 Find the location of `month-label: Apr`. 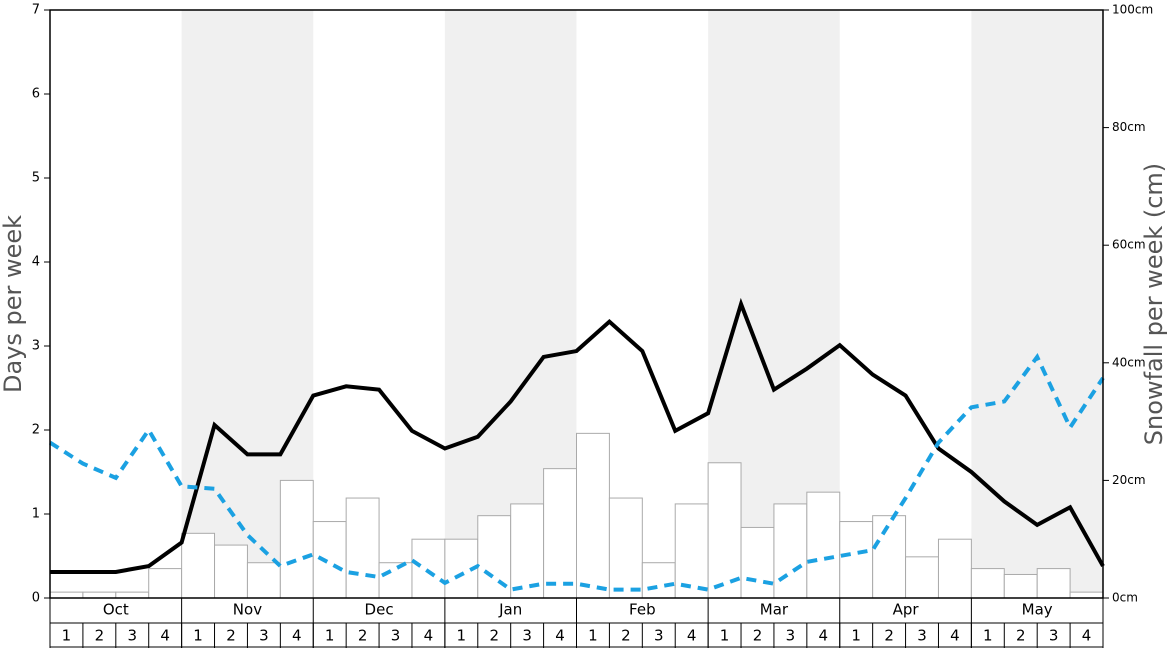

month-label: Apr is located at coordinates (906, 610).